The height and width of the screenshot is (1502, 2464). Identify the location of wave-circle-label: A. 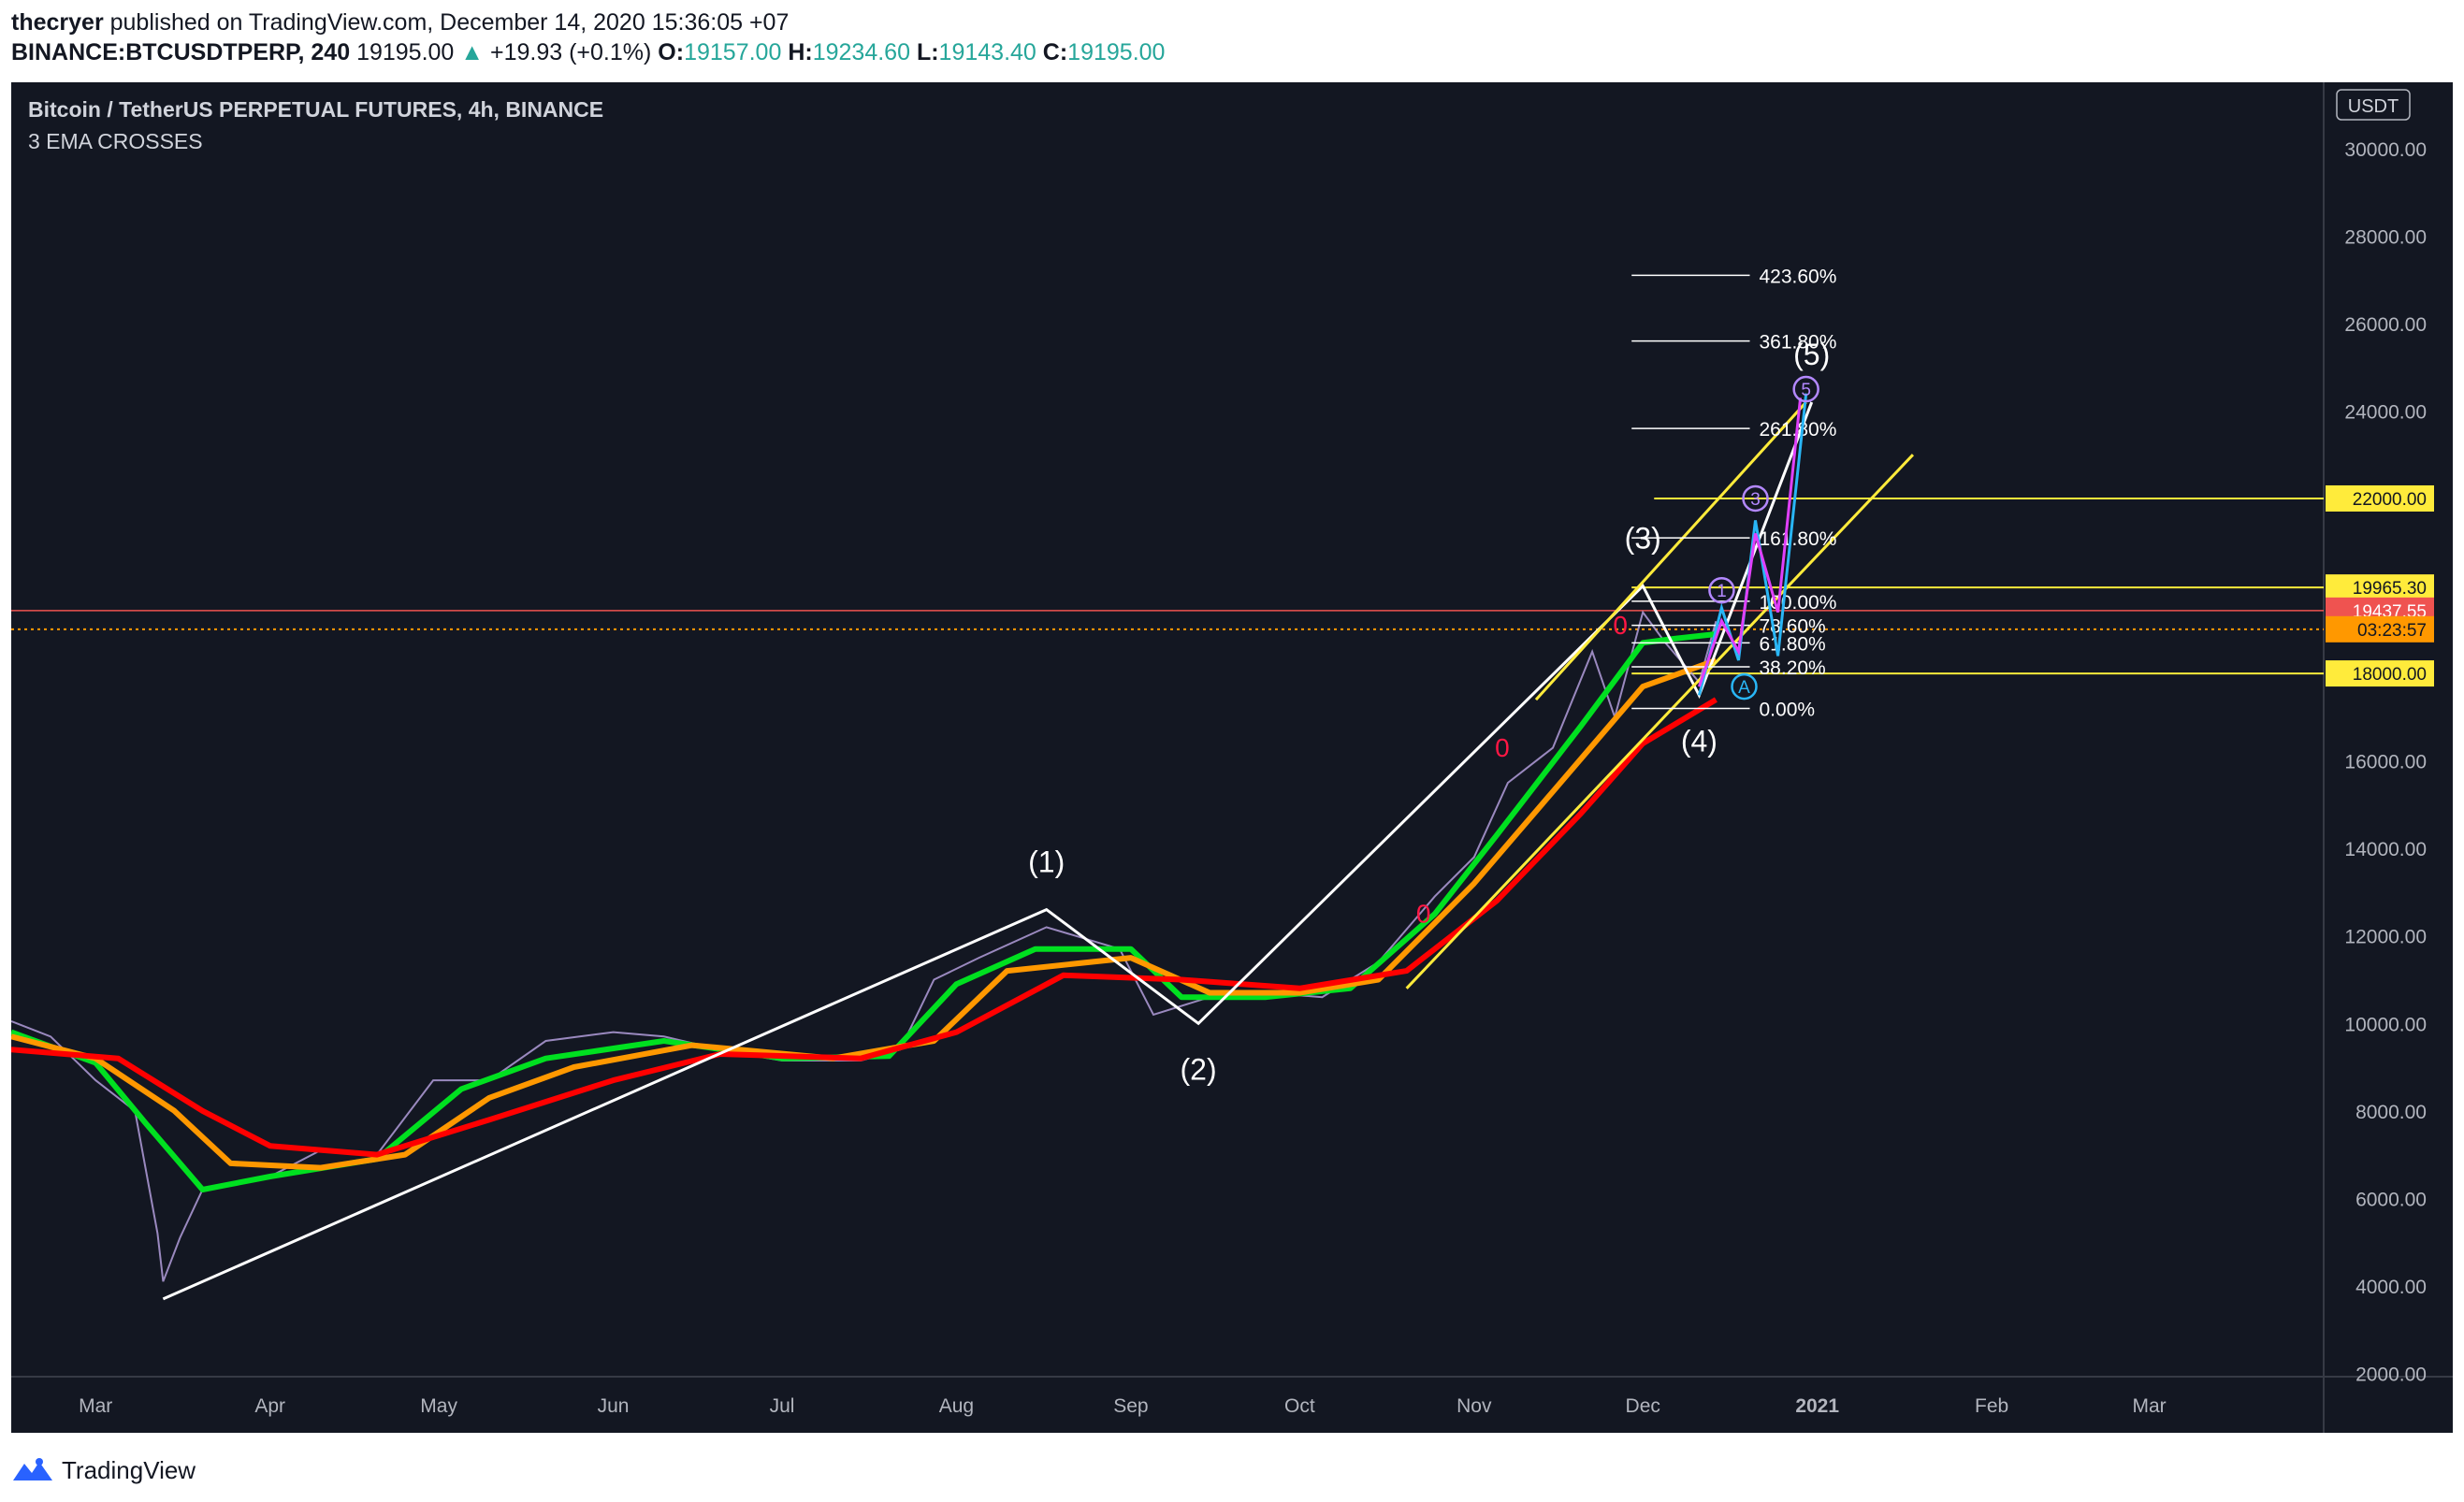
(1744, 688).